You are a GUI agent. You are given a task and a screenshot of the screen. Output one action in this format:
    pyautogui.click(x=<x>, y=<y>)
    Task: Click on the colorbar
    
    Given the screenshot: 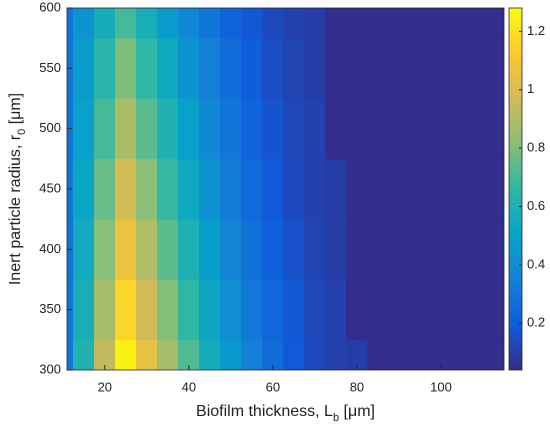 What is the action you would take?
    pyautogui.click(x=515, y=189)
    